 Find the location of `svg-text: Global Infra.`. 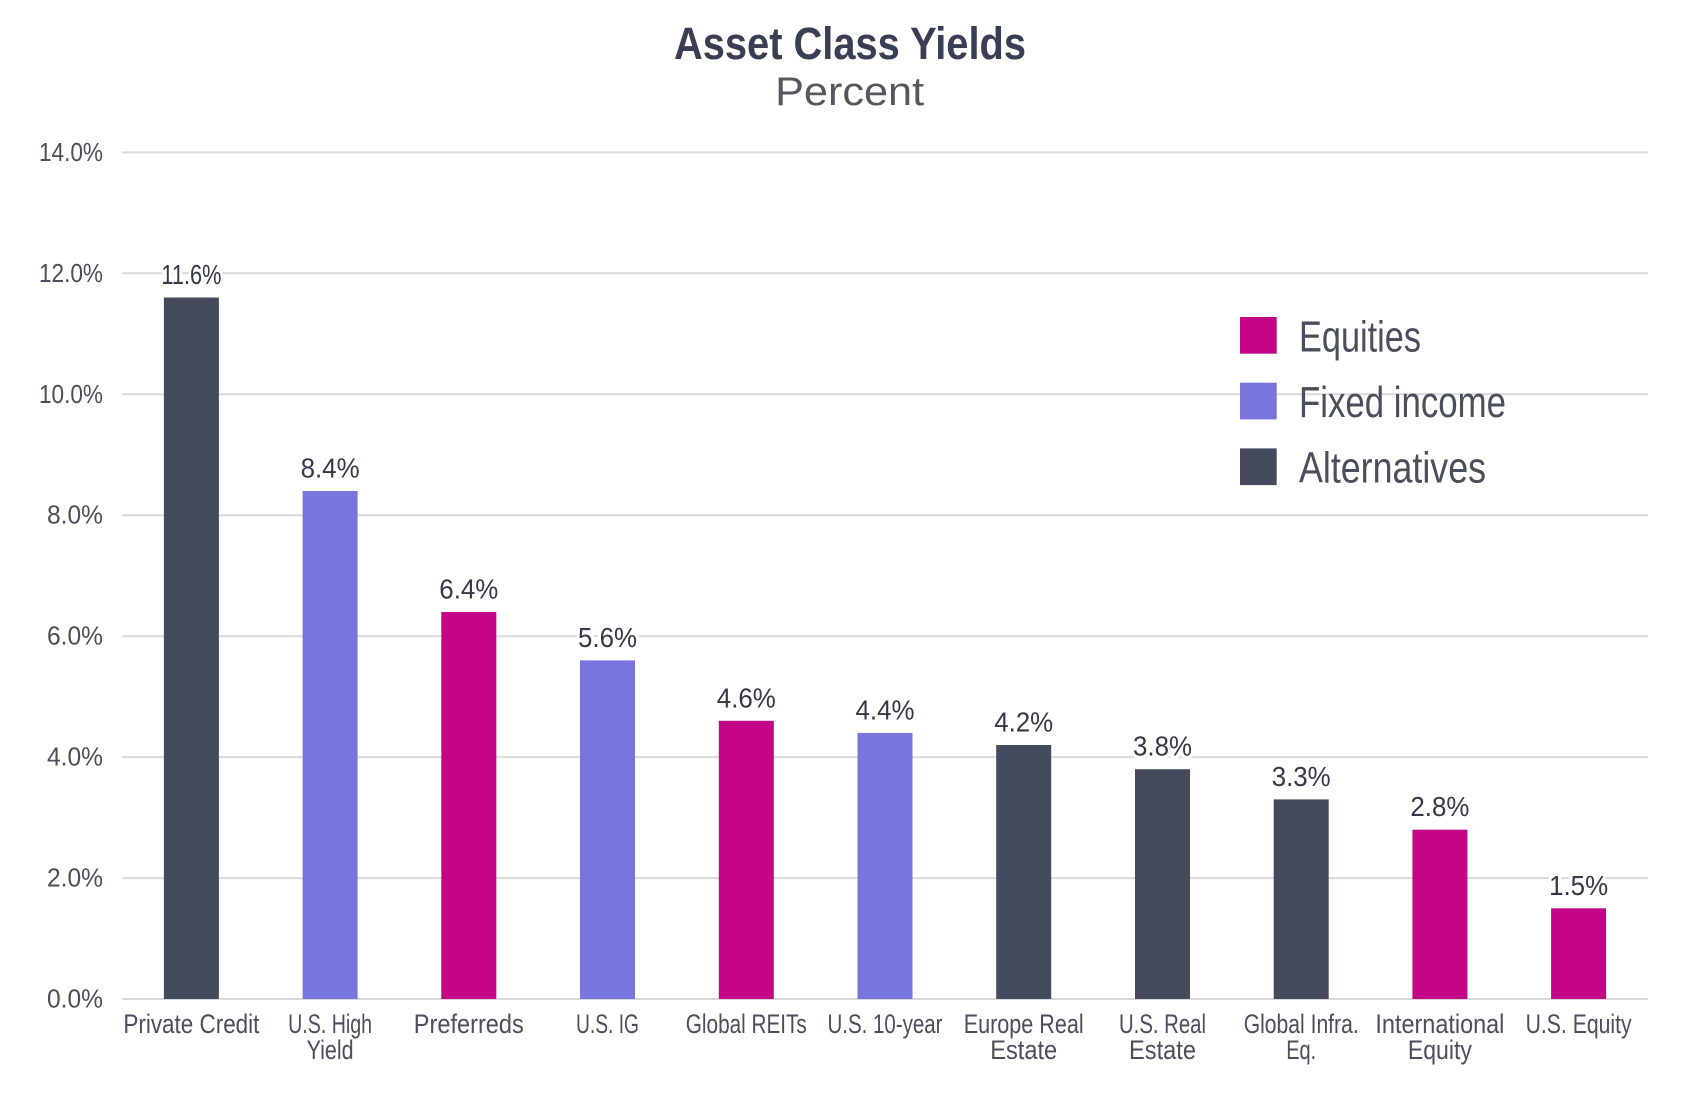

svg-text: Global Infra. is located at coordinates (1301, 1024).